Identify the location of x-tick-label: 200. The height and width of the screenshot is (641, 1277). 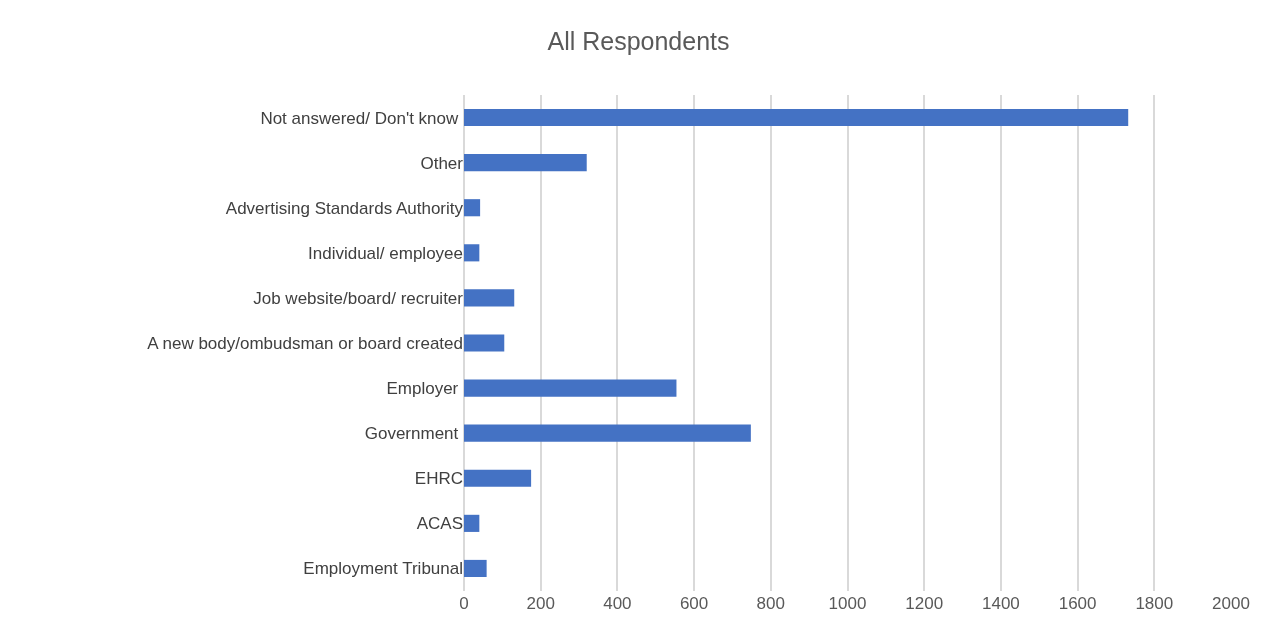
(540, 603).